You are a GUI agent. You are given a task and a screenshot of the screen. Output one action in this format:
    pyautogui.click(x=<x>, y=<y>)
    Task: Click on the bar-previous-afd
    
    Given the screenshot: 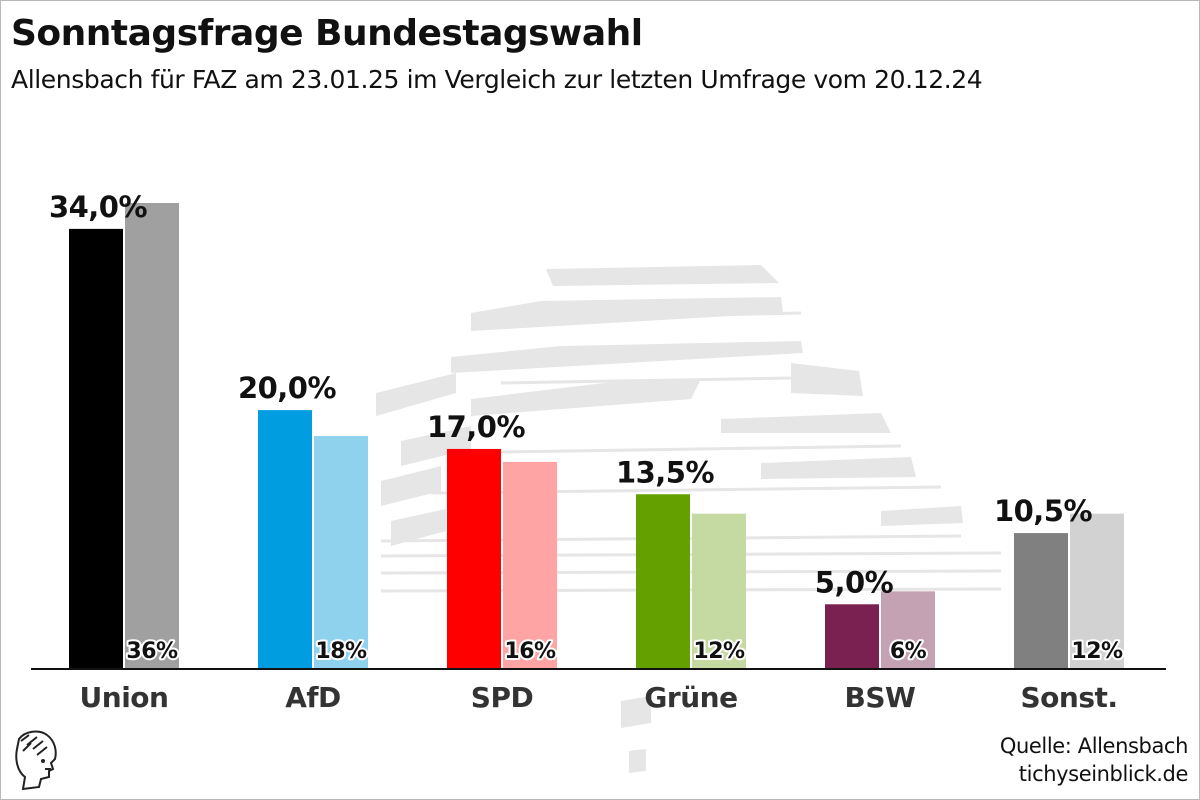 What is the action you would take?
    pyautogui.click(x=341, y=552)
    